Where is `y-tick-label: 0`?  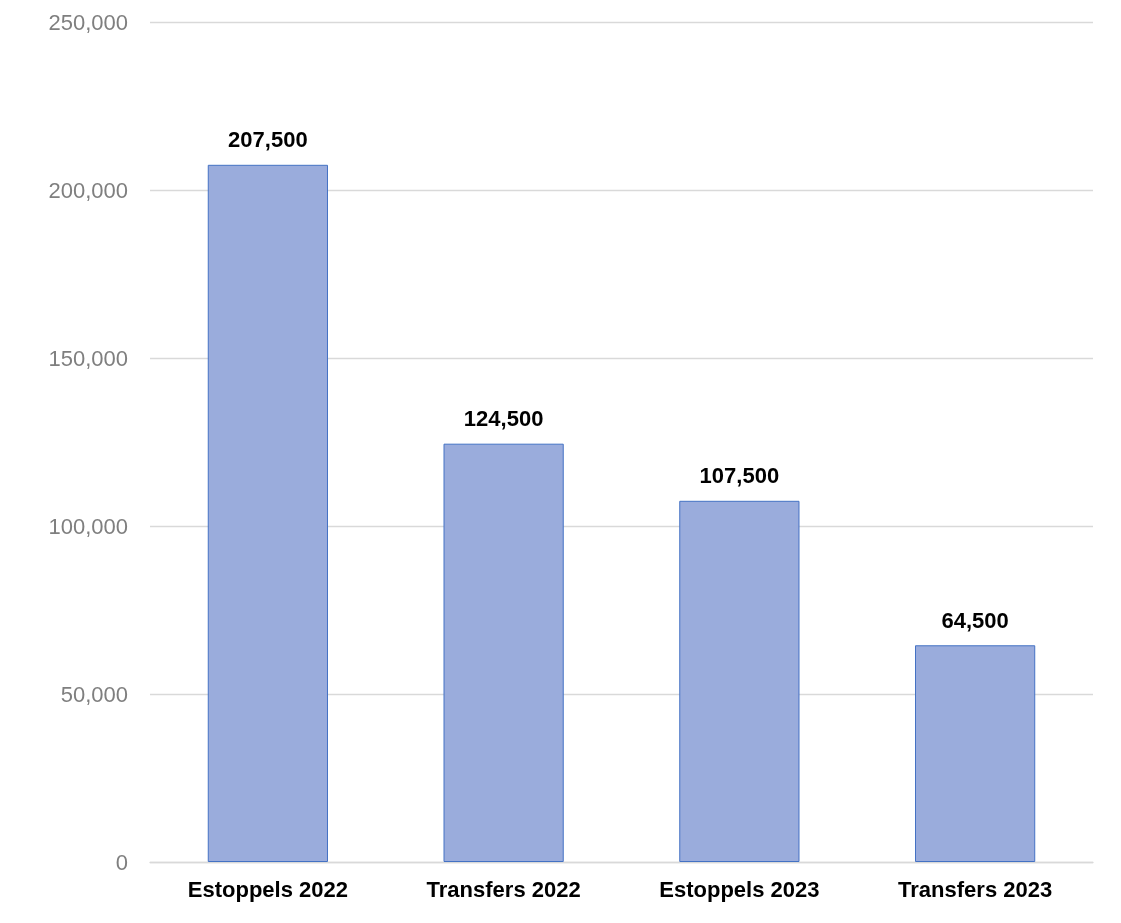
y-tick-label: 0 is located at coordinates (121, 862).